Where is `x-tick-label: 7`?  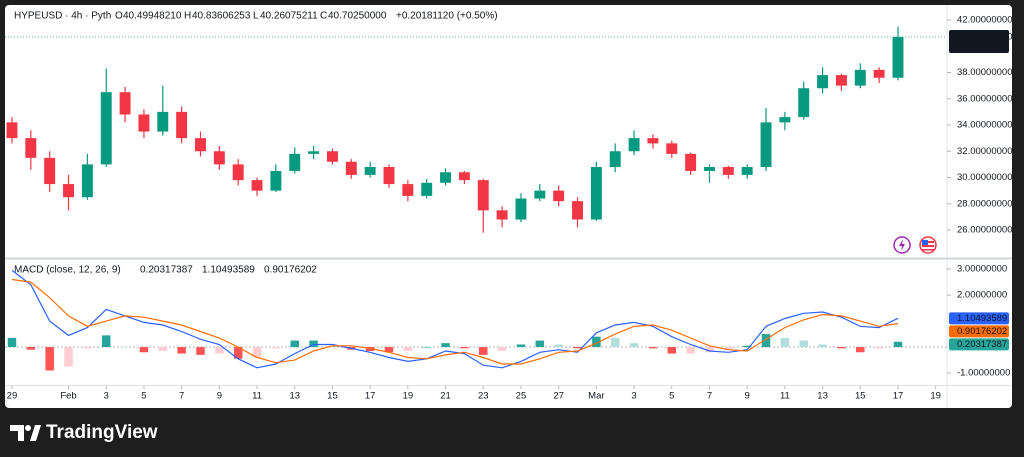
x-tick-label: 7 is located at coordinates (181, 396).